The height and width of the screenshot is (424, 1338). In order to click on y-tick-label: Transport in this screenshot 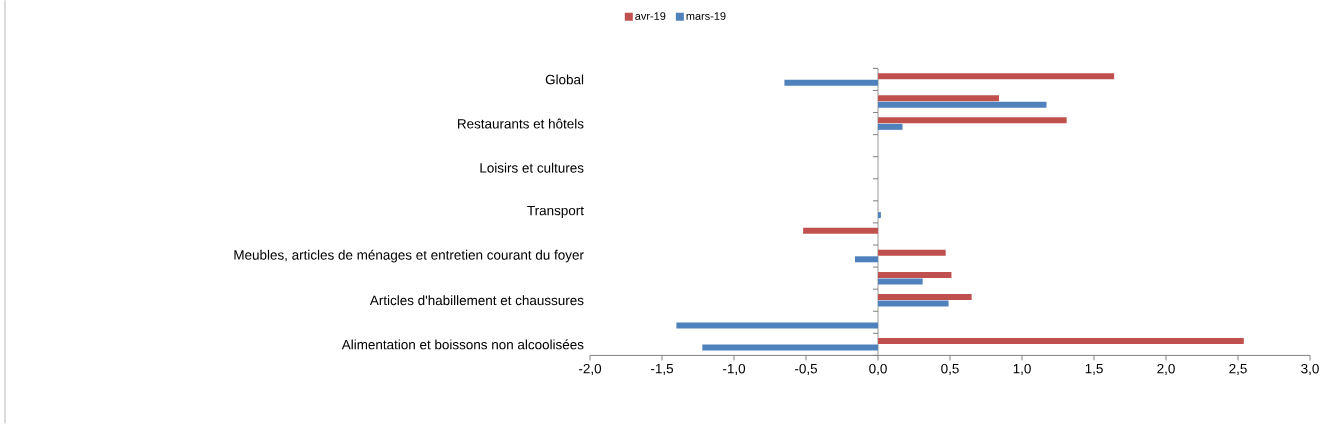, I will do `click(555, 212)`.